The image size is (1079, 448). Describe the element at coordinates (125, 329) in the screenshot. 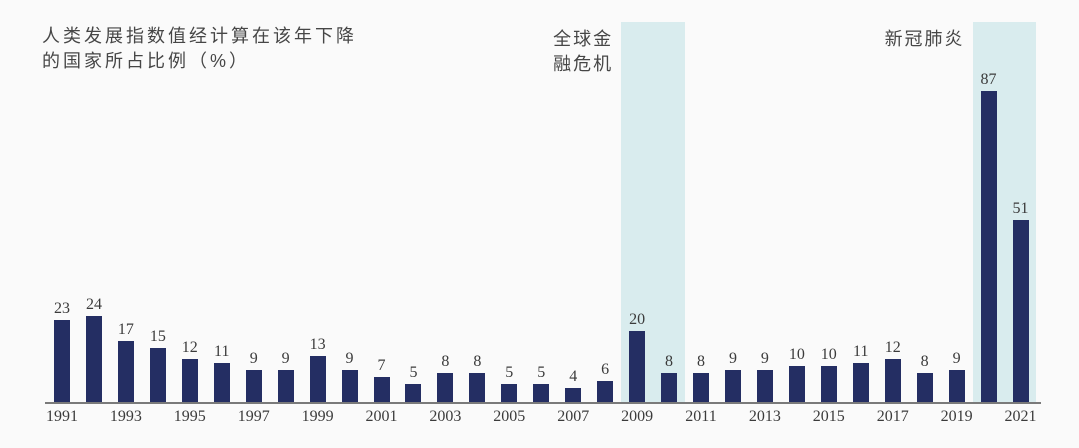

I see `bar-value-label: 17` at that location.